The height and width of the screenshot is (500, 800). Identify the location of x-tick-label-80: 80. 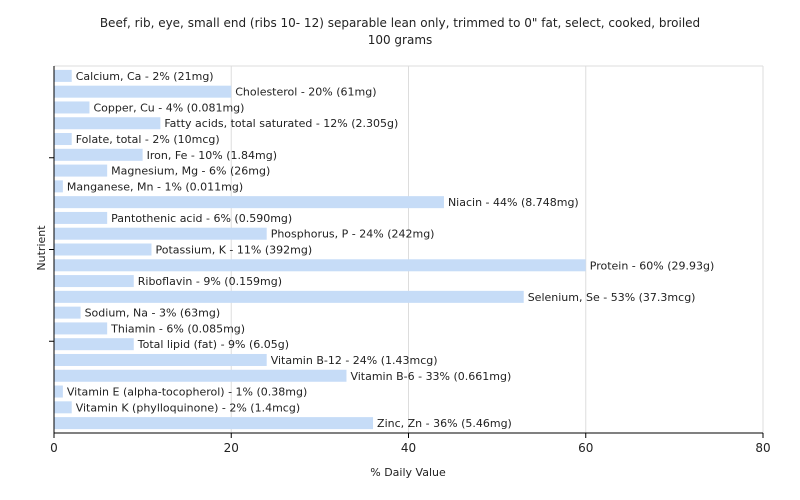
(762, 448).